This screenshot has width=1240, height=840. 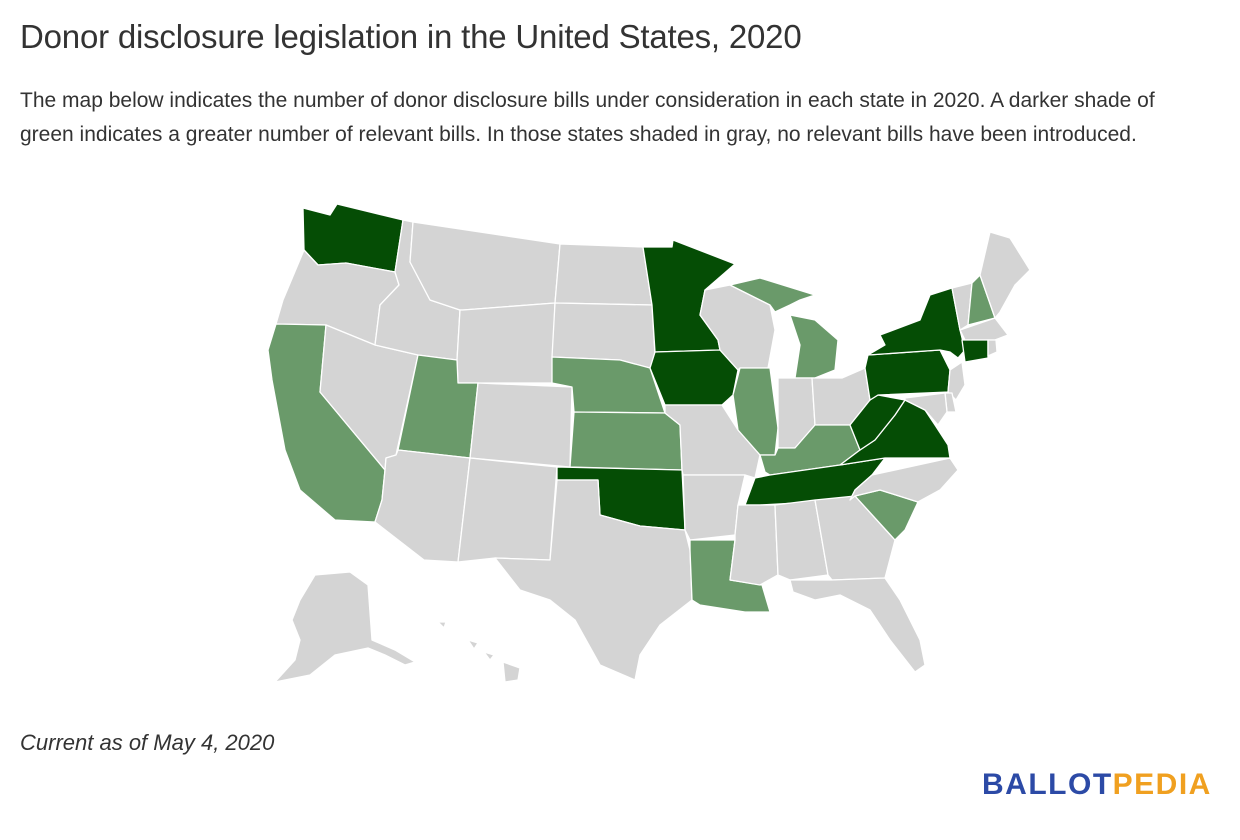 What do you see at coordinates (956, 381) in the screenshot?
I see `state-nj` at bounding box center [956, 381].